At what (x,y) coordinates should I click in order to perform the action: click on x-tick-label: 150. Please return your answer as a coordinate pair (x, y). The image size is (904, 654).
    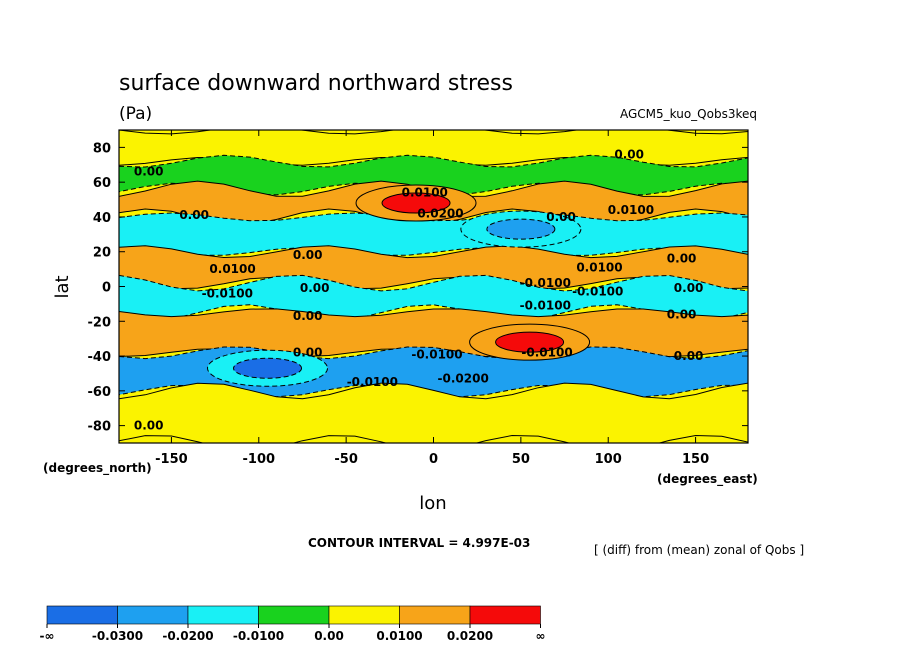
    Looking at the image, I should click on (695, 459).